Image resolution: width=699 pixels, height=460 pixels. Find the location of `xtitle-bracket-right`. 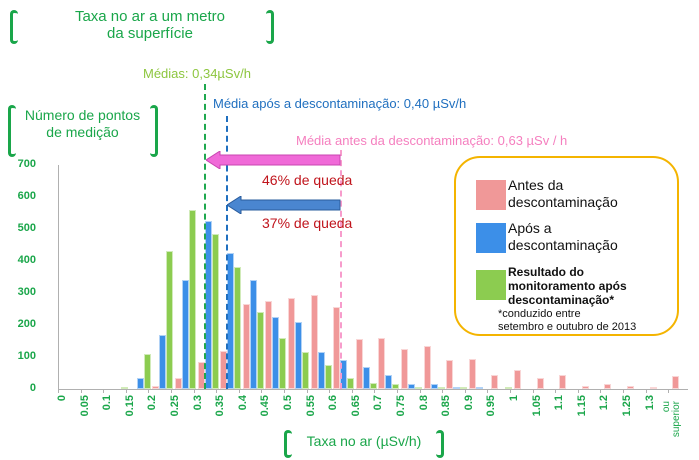

xtitle-bracket-right is located at coordinates (440, 444).